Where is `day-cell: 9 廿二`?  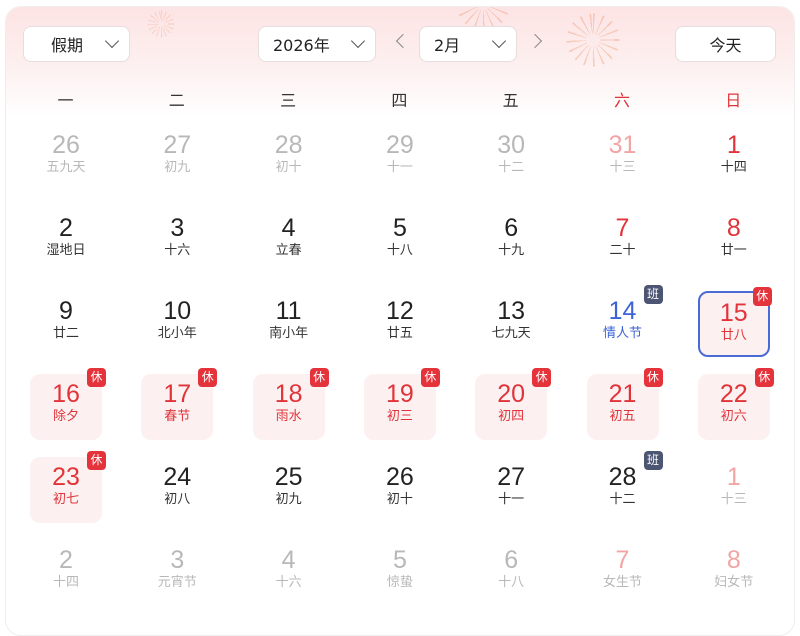
day-cell: 9 廿二 is located at coordinates (66, 324).